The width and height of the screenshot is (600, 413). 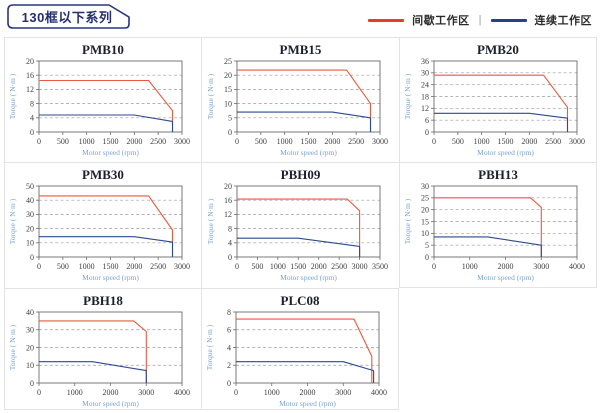 I want to click on chart-title: PMB15, so click(x=300, y=49).